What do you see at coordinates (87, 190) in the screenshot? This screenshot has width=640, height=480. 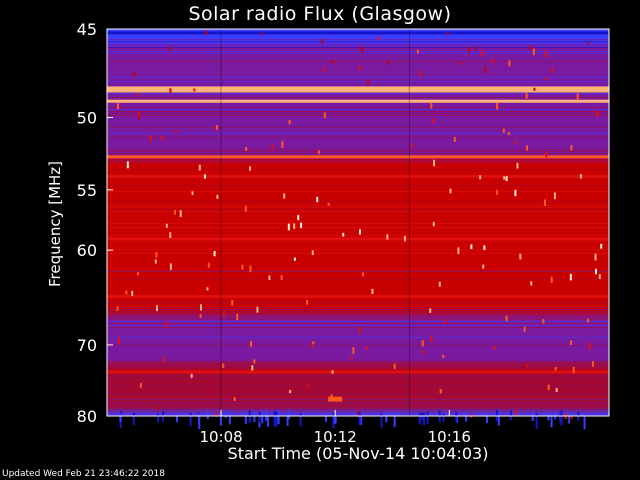 I see `y-tick-label: 55` at bounding box center [87, 190].